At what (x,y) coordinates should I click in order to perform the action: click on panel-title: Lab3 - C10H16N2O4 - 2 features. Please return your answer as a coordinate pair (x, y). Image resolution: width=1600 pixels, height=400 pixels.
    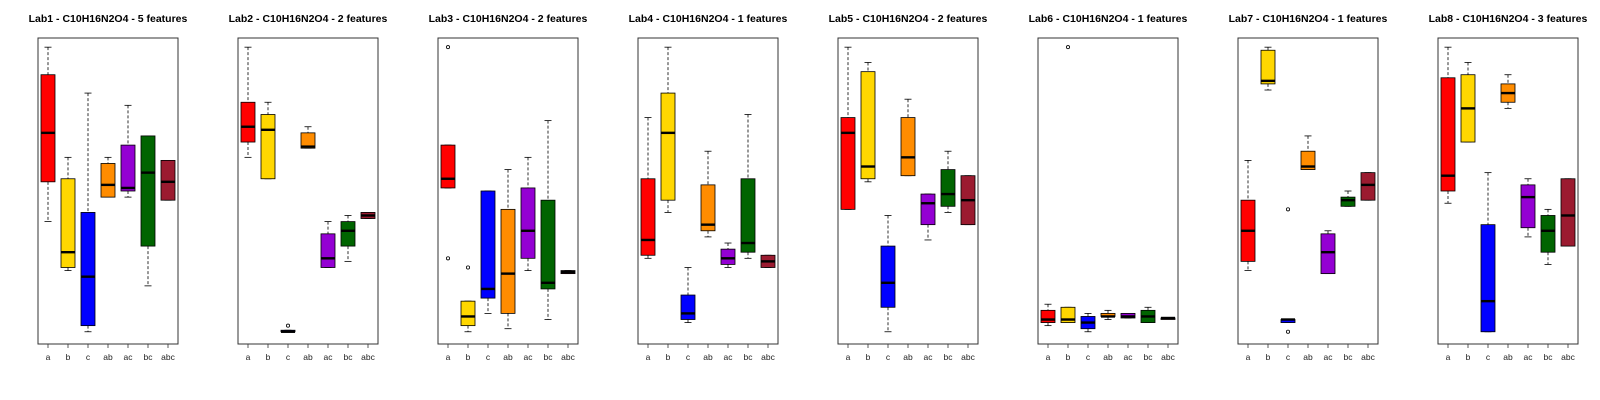
    Looking at the image, I should click on (508, 19).